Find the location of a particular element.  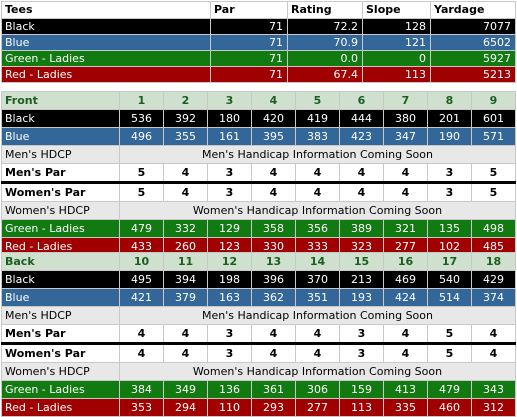

tee-yardage: 5927 is located at coordinates (473, 58).